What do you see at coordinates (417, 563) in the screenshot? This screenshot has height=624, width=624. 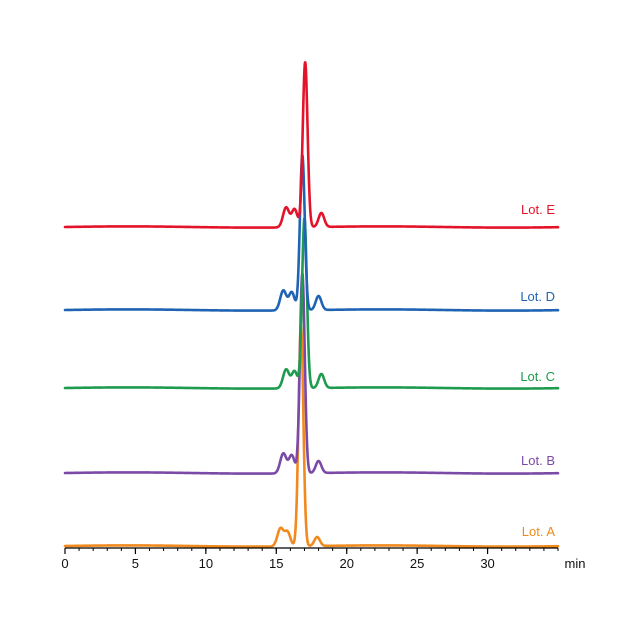 I see `x-tick-label: 25` at bounding box center [417, 563].